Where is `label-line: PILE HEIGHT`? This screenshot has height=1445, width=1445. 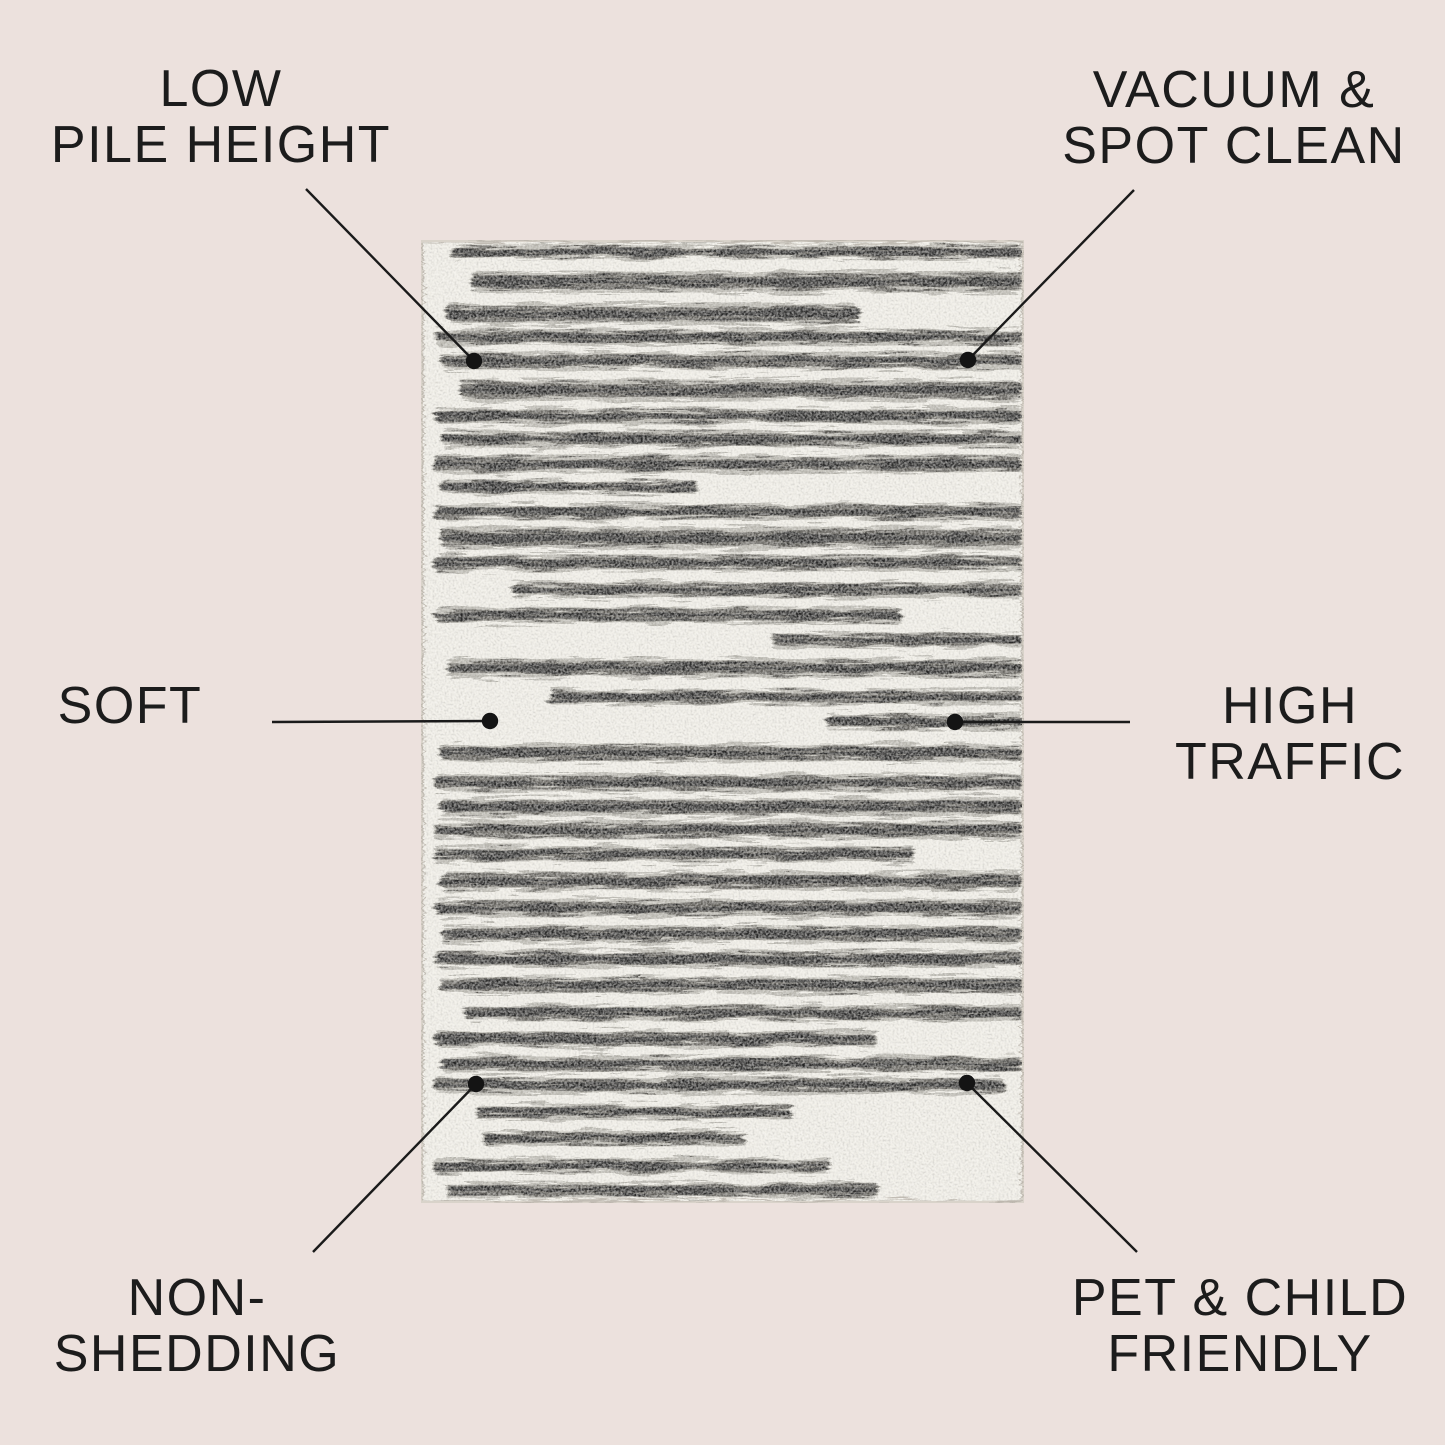 label-line: PILE HEIGHT is located at coordinates (221, 145).